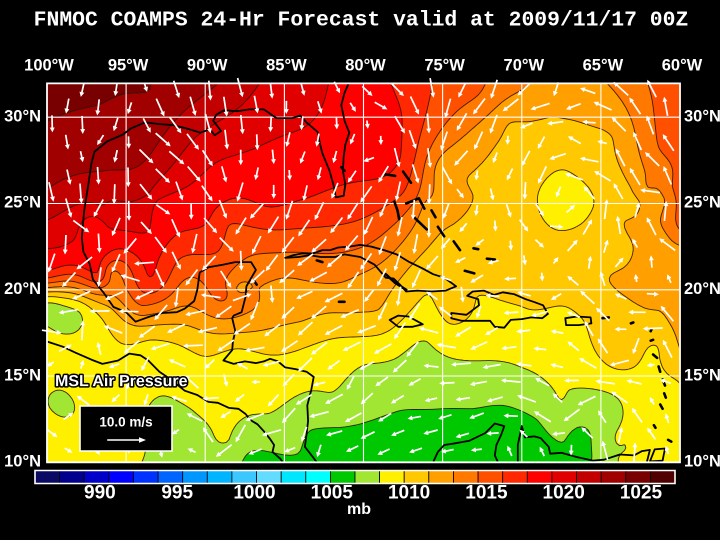  What do you see at coordinates (207, 65) in the screenshot?
I see `svg-text: 90°W` at bounding box center [207, 65].